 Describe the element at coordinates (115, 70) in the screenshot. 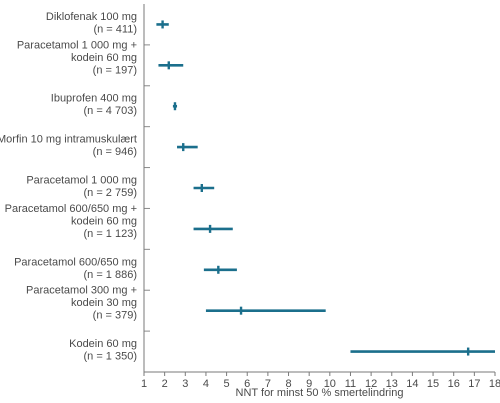

I see `row-label: (n = 197)` at that location.